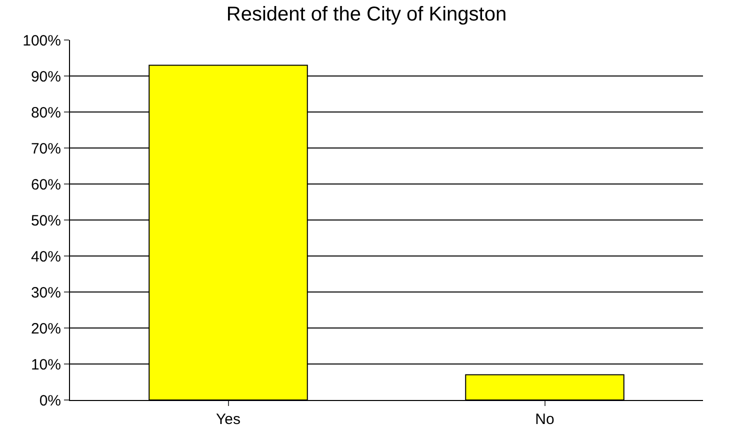 The width and height of the screenshot is (733, 440). Describe the element at coordinates (544, 419) in the screenshot. I see `x-tick-label: No` at that location.